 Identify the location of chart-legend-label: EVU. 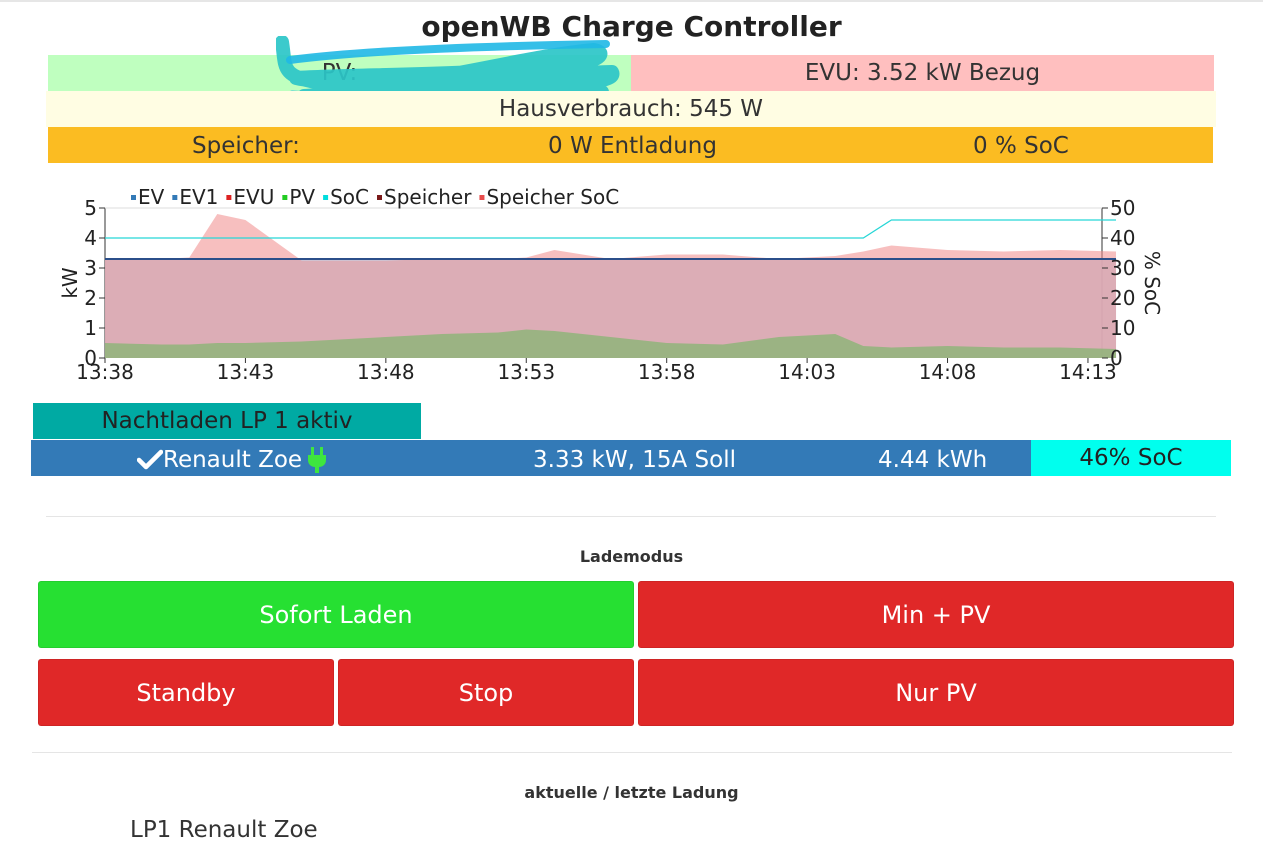
(253, 197).